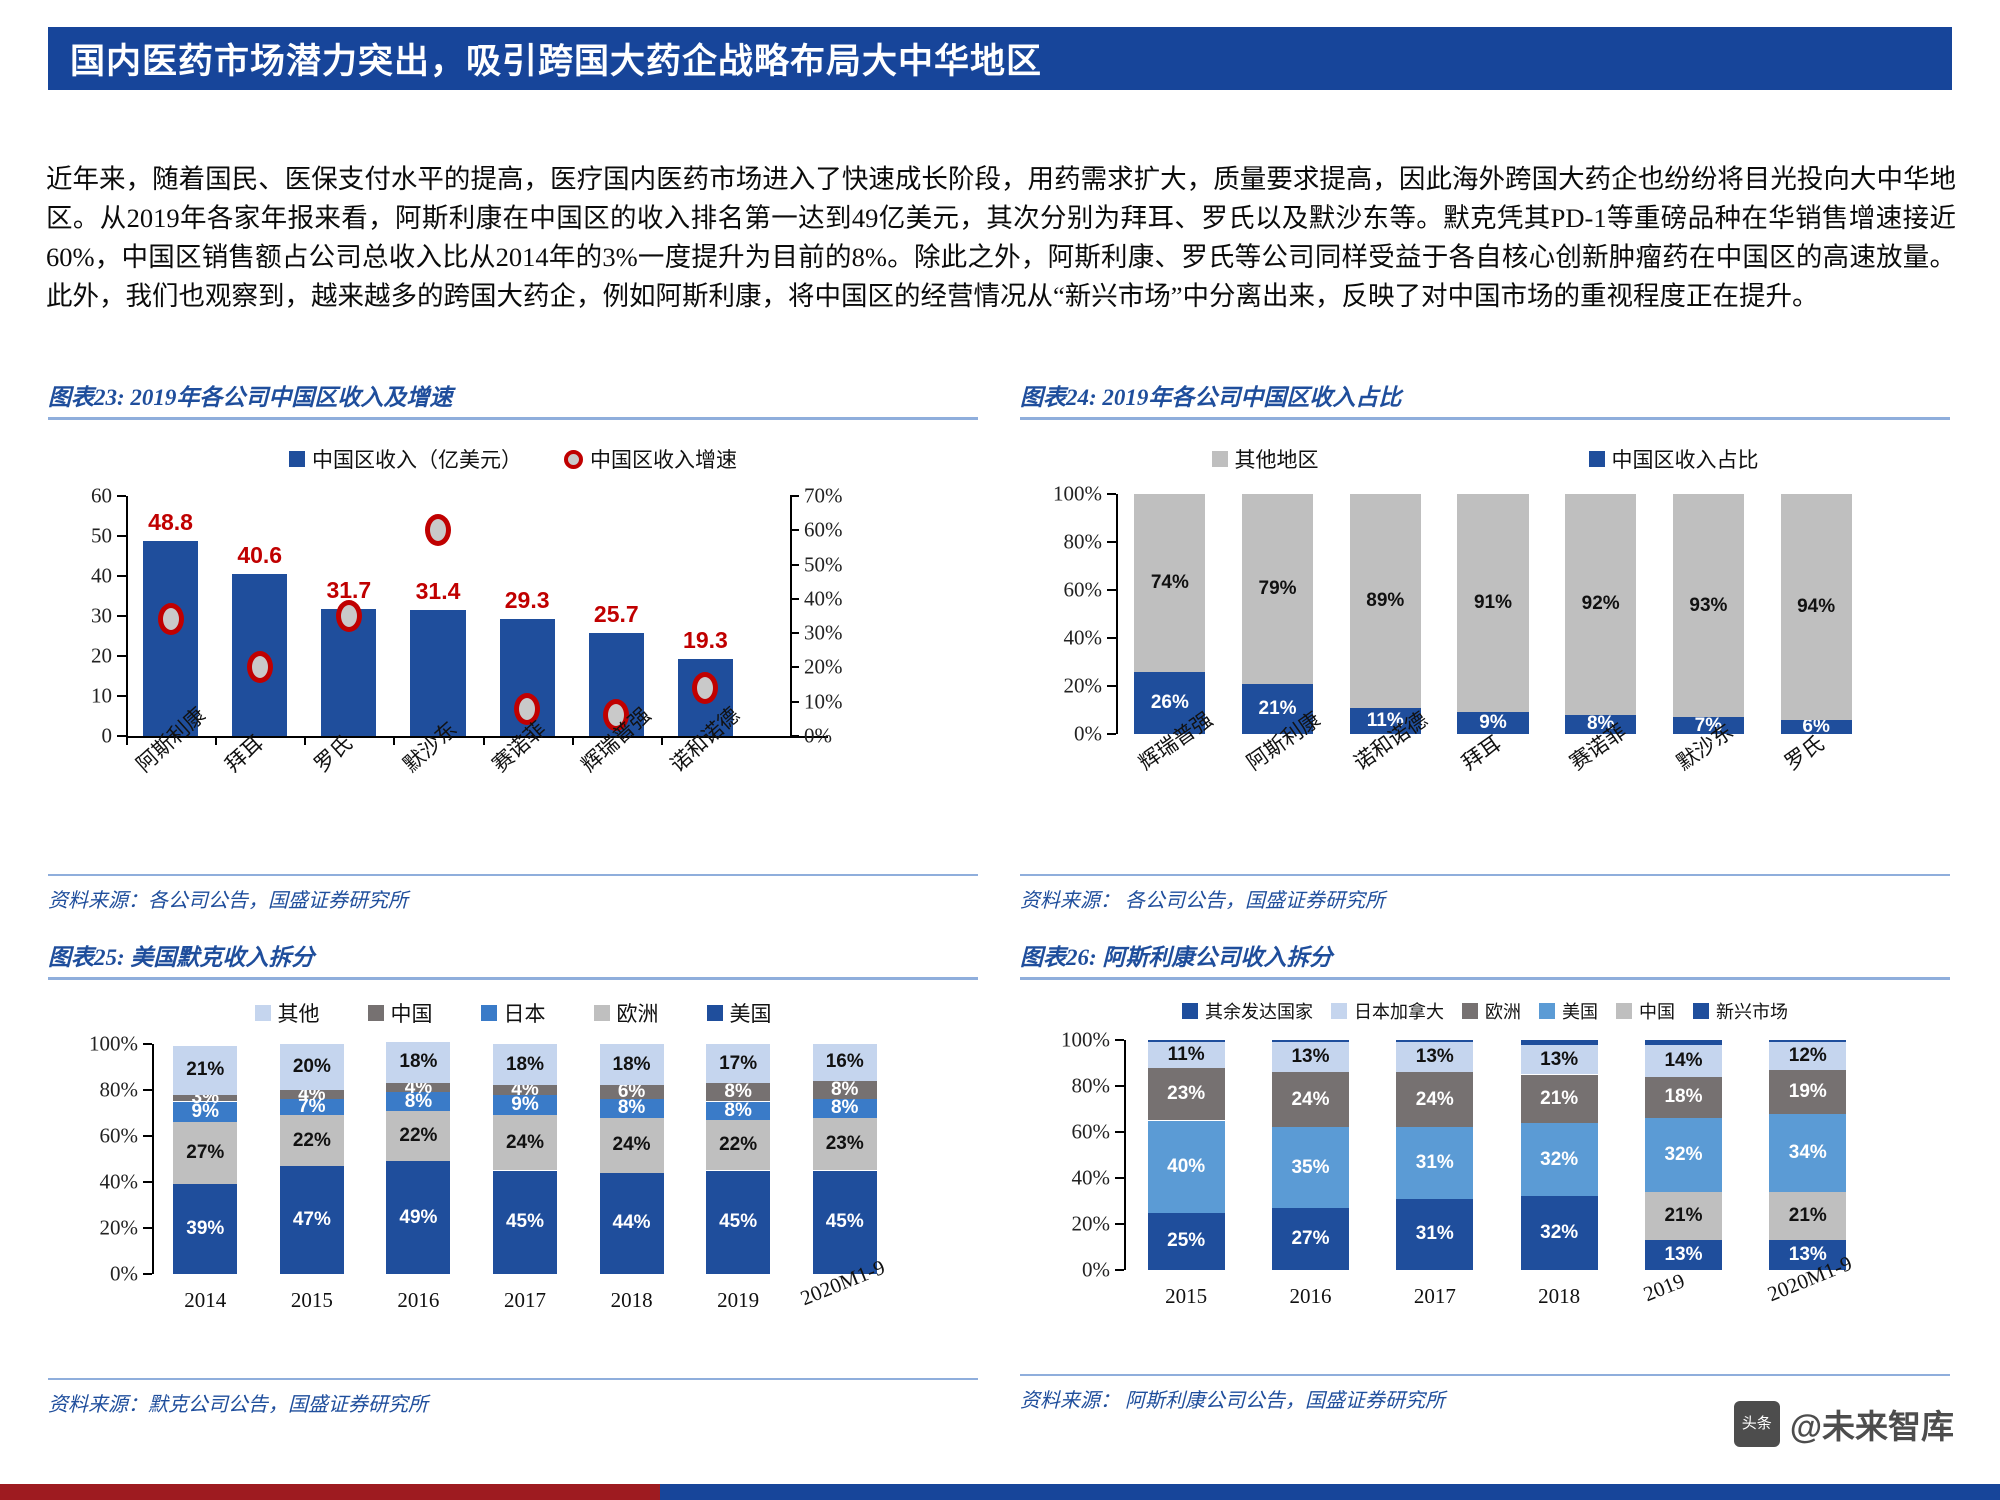 The width and height of the screenshot is (2000, 1500). Describe the element at coordinates (513, 459) in the screenshot. I see `chart-23-legend: 中国区收入（亿美元） 中国区收入增速` at that location.